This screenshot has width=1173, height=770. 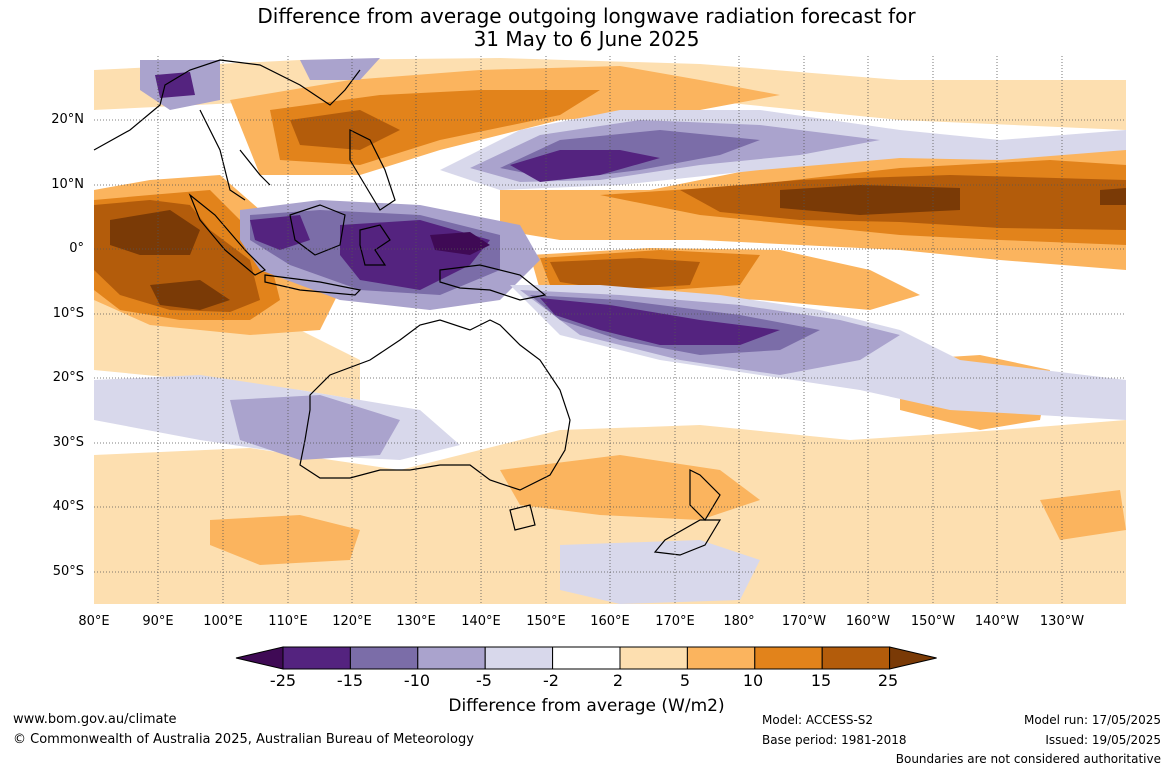 What do you see at coordinates (95, 719) in the screenshot?
I see `website-link: www.bom.gov.au/climate` at bounding box center [95, 719].